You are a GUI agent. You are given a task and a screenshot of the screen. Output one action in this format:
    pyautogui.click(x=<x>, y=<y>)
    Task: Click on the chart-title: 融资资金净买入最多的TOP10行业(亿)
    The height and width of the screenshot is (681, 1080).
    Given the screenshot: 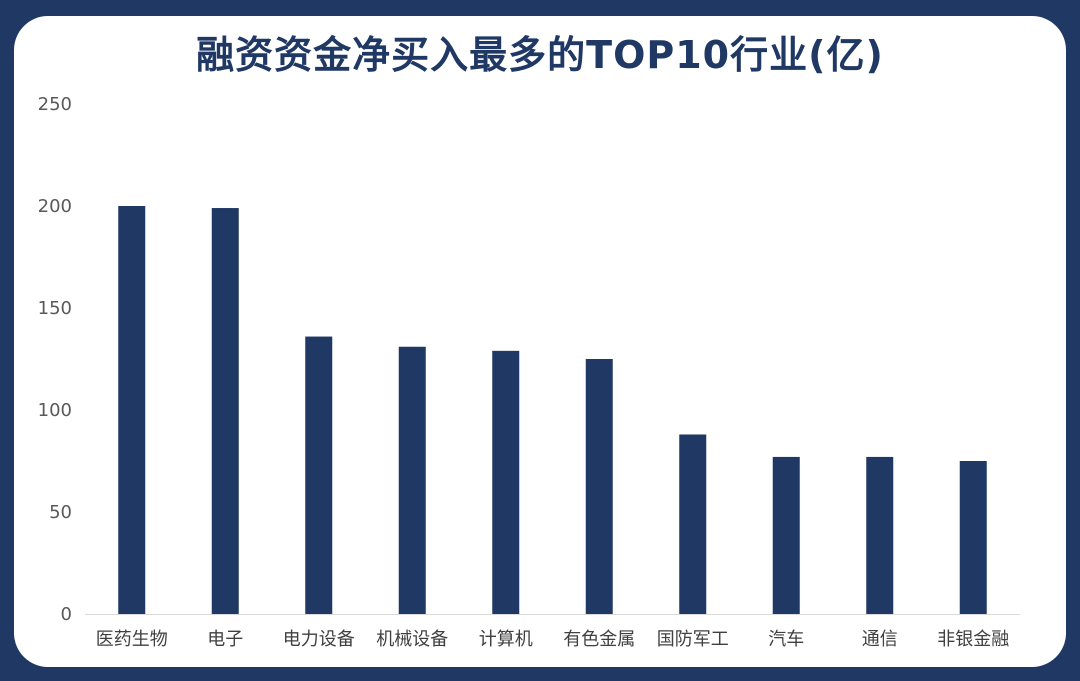 What is the action you would take?
    pyautogui.click(x=540, y=55)
    